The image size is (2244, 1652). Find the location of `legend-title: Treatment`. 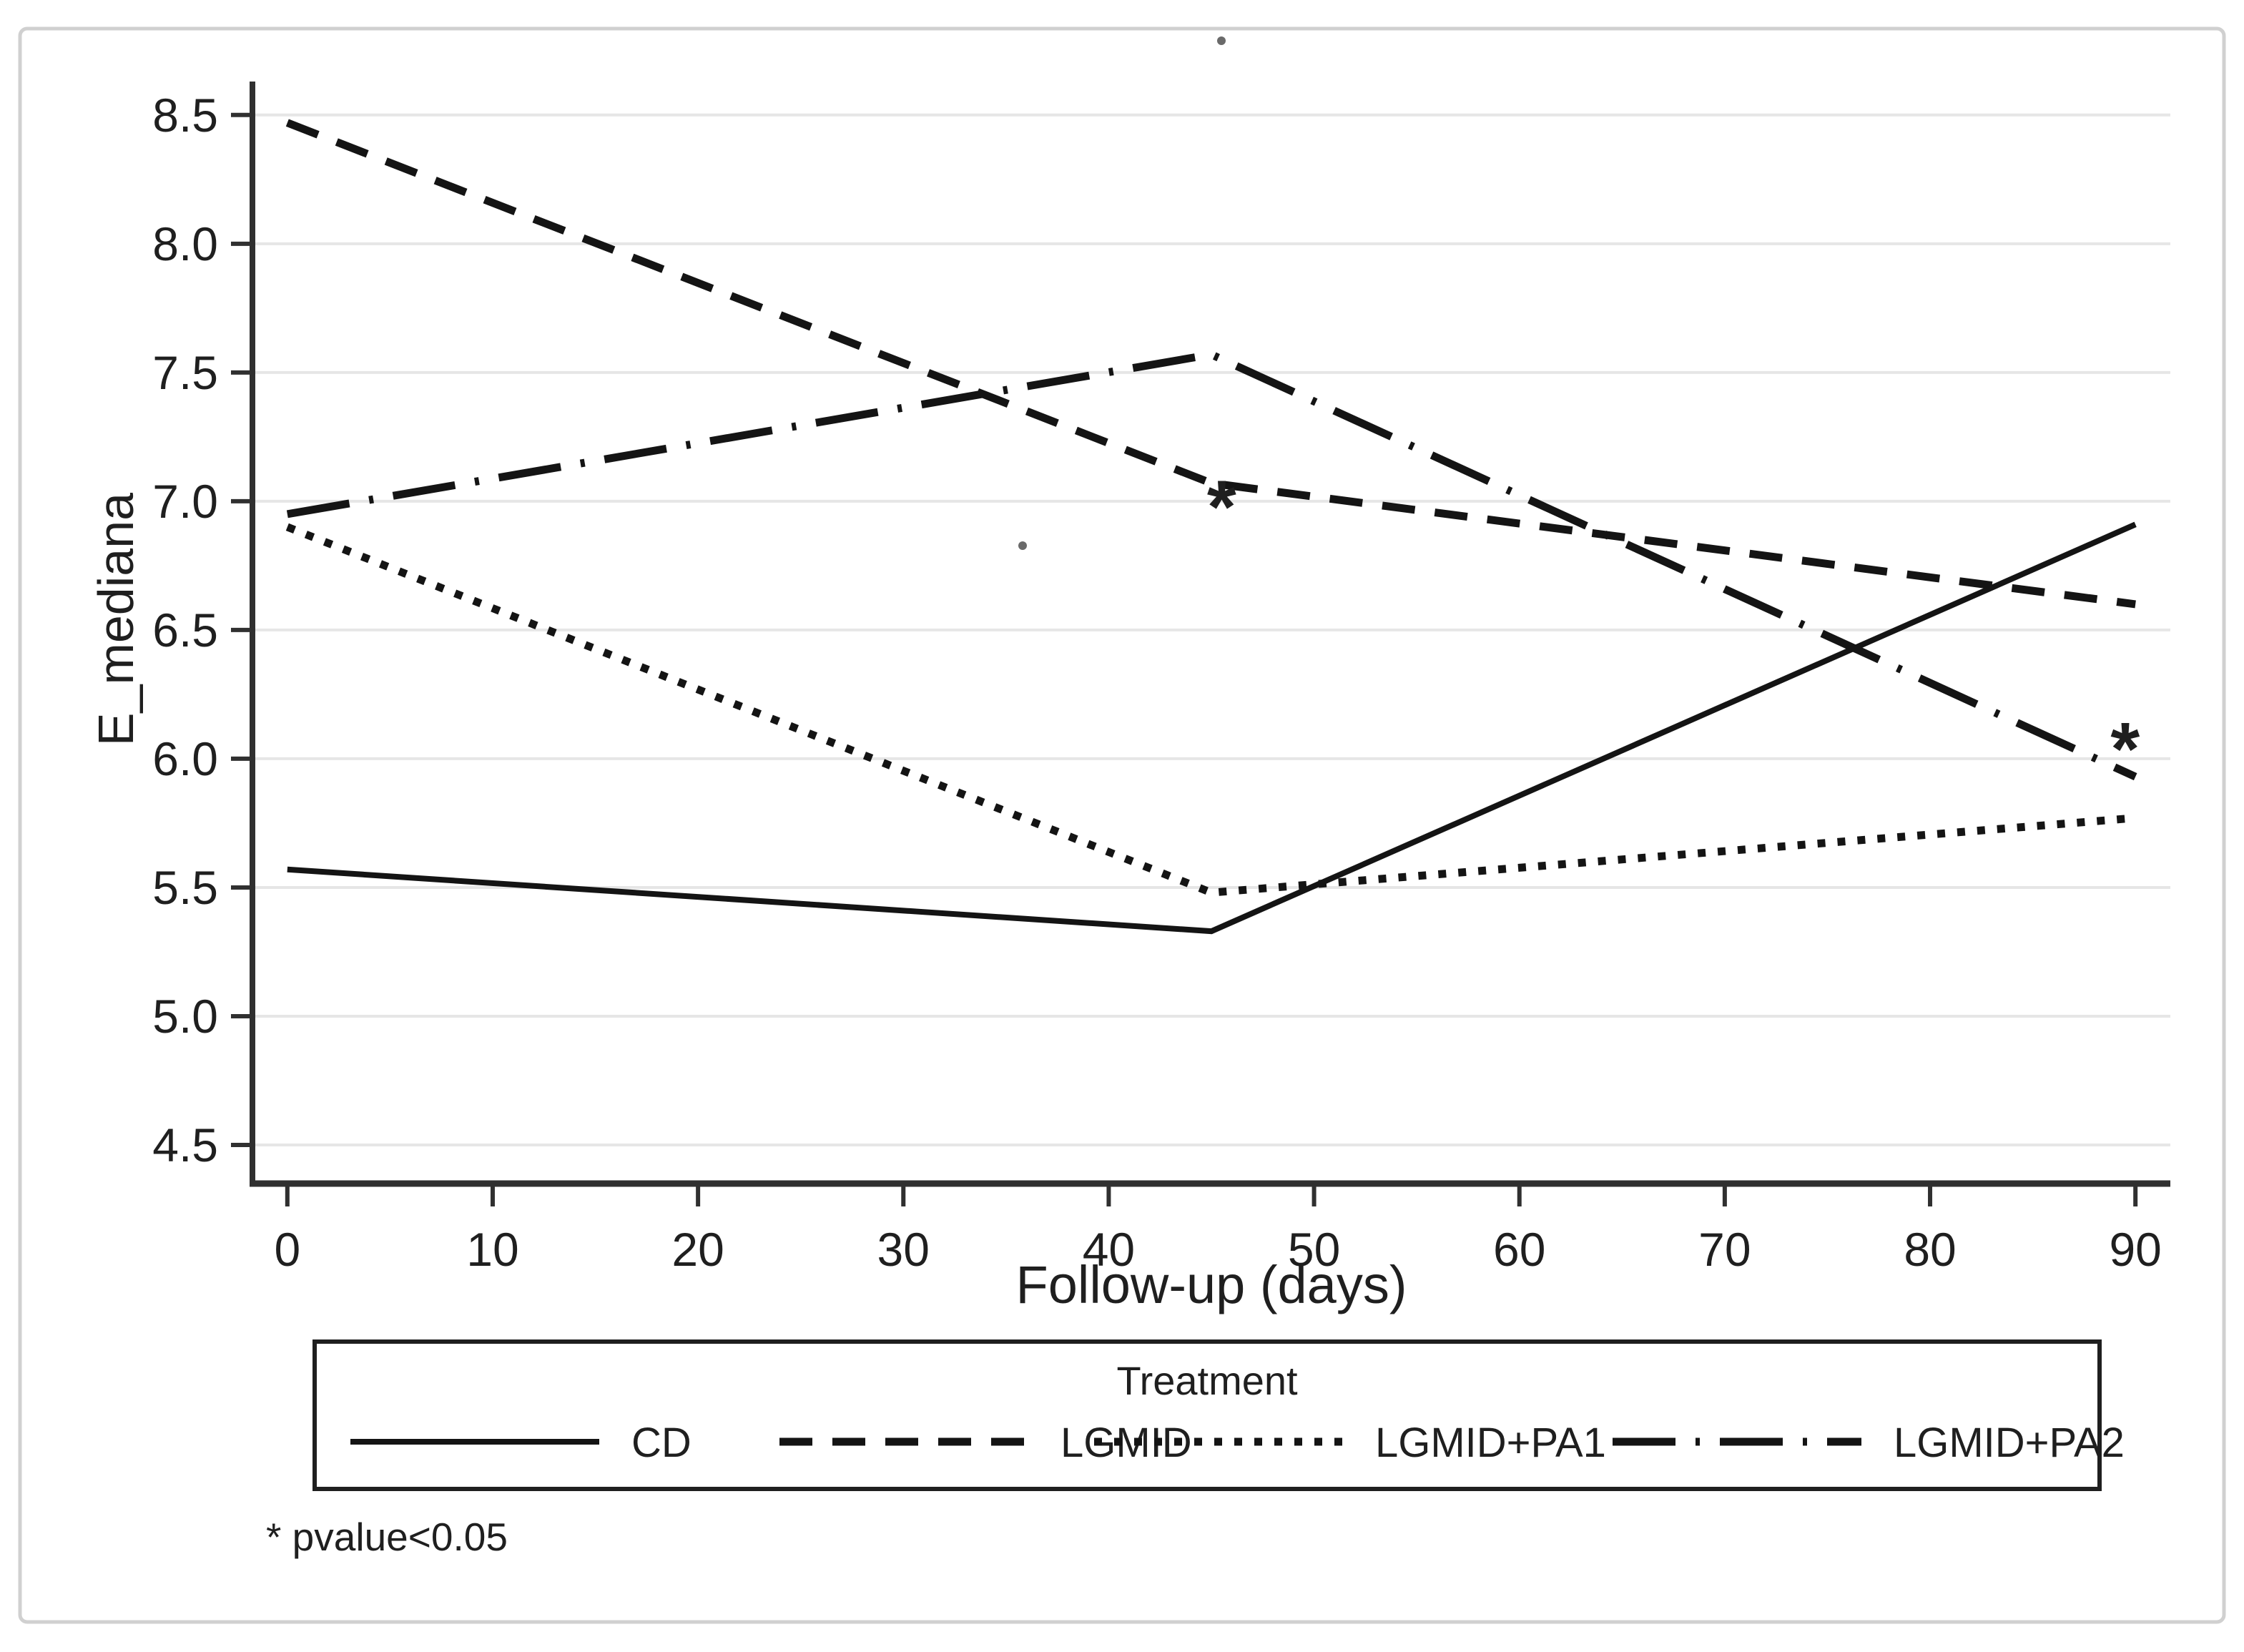

legend-title: Treatment is located at coordinates (1207, 1381).